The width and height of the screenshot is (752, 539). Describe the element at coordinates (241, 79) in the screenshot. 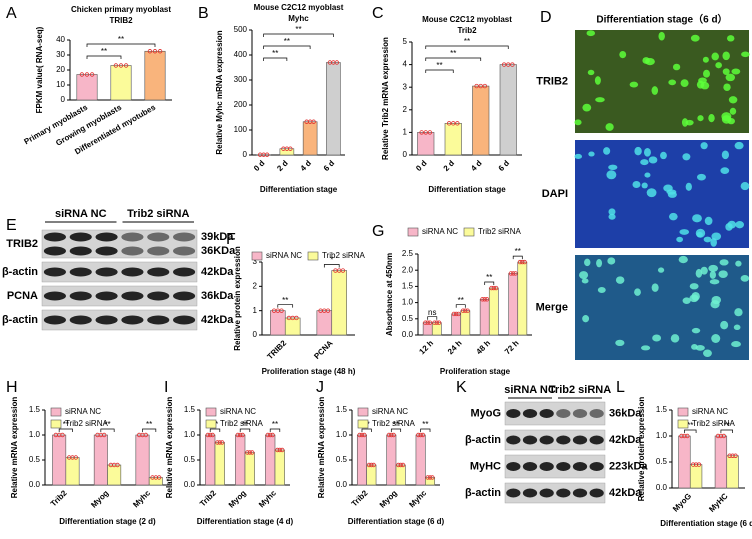

I see `y-tick-label: 300` at that location.